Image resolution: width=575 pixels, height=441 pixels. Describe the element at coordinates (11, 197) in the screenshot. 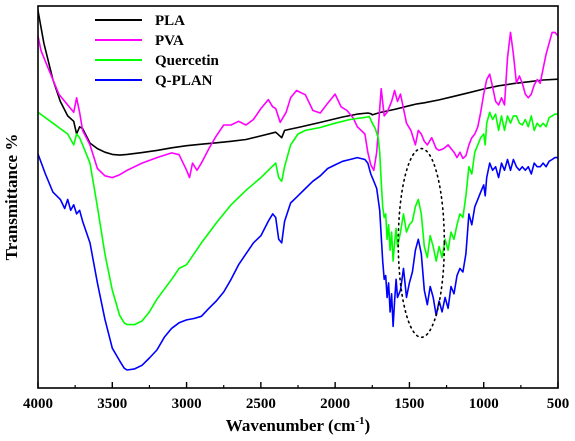

I see `y-axis-label: Transmittance %` at that location.